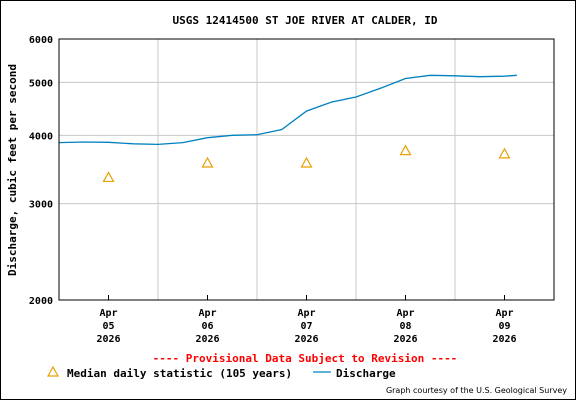 The image size is (576, 400). Describe the element at coordinates (504, 326) in the screenshot. I see `x-tick-label: 09` at that location.